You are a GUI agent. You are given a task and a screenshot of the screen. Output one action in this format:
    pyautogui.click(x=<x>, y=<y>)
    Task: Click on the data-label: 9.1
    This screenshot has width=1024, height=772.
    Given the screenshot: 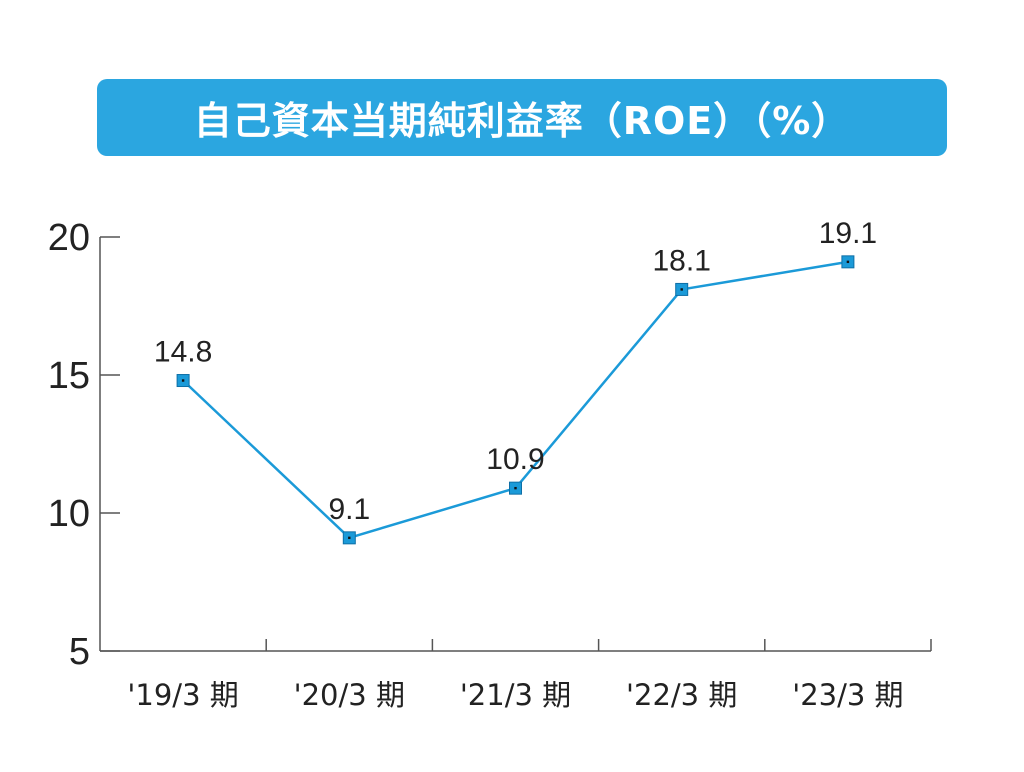 What is the action you would take?
    pyautogui.click(x=349, y=509)
    